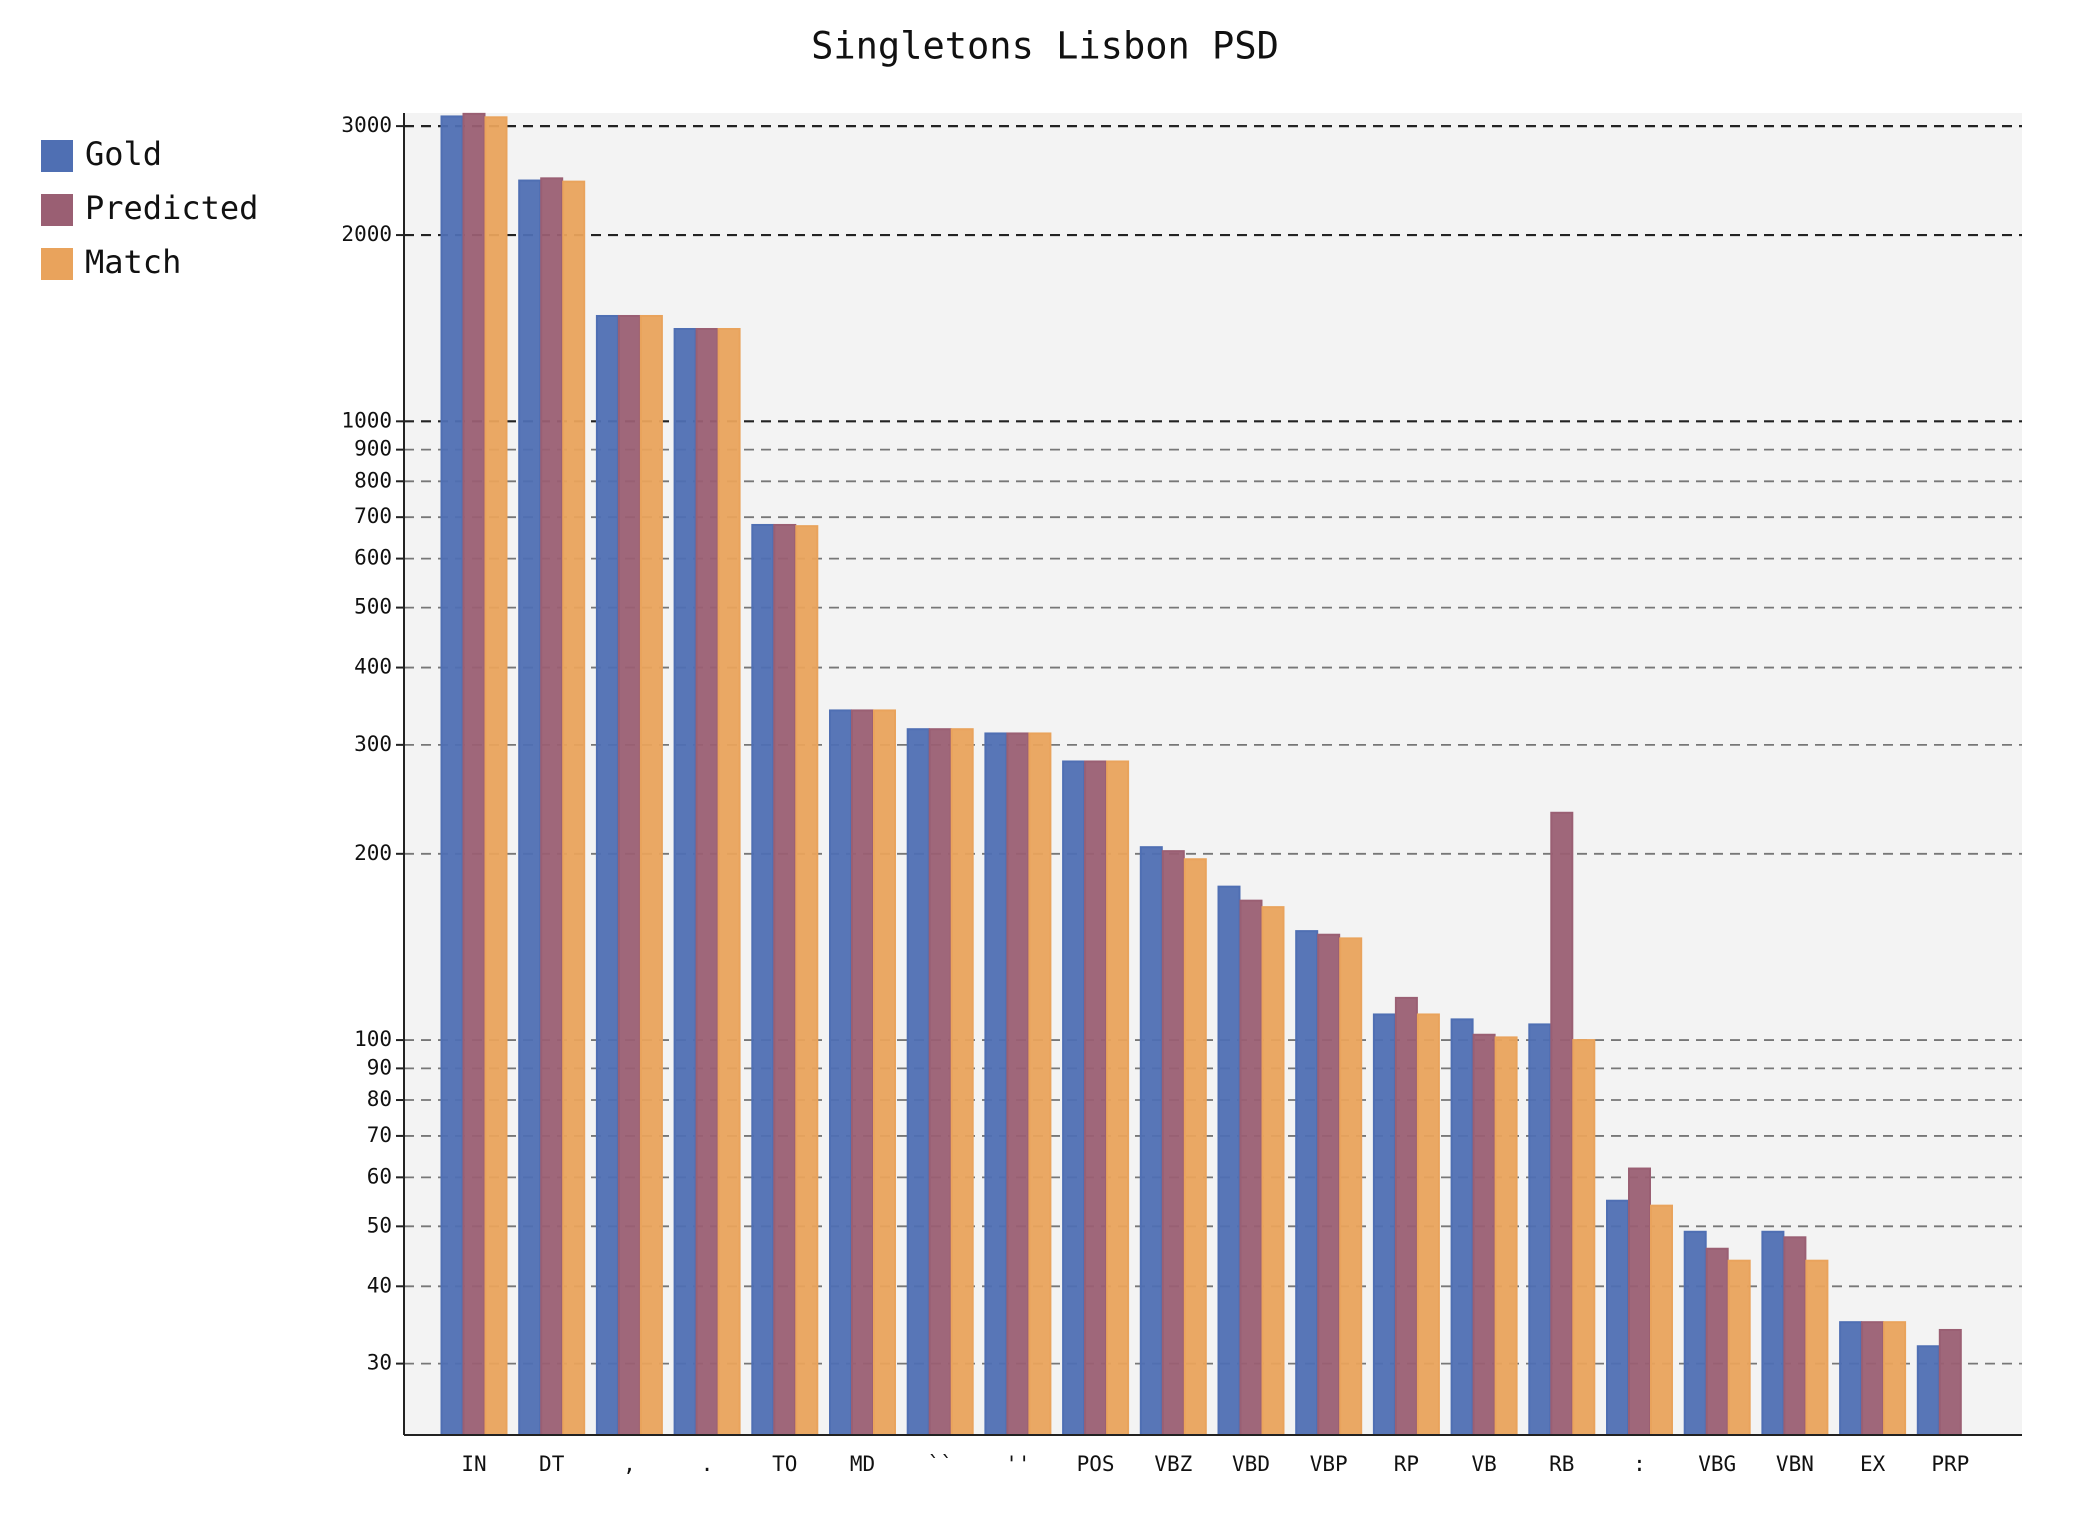  What do you see at coordinates (707, 1464) in the screenshot?
I see `x-tick-label: .` at bounding box center [707, 1464].